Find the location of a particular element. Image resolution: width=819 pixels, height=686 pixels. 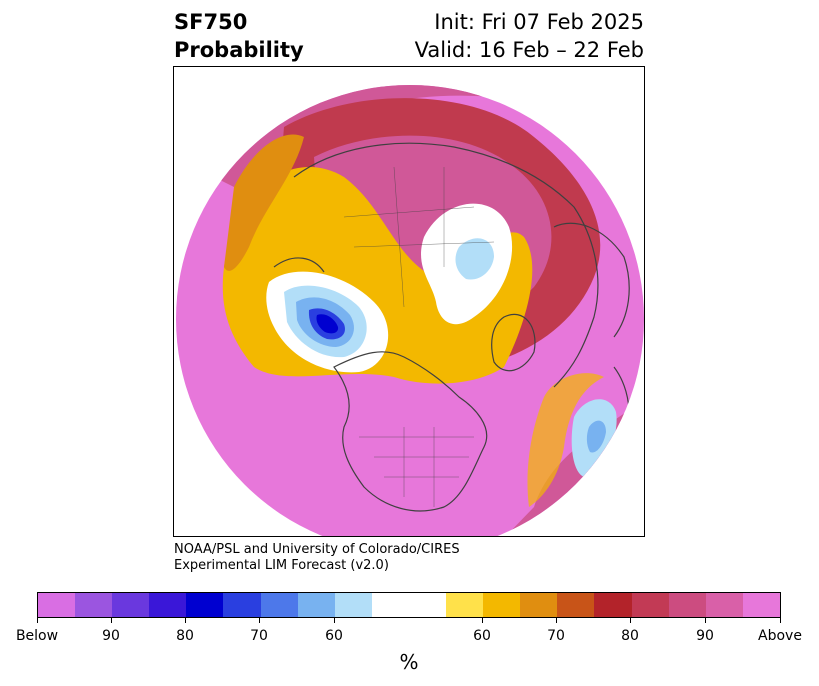

init-date-label: Init: Fri 07 Feb 2025 is located at coordinates (539, 22).